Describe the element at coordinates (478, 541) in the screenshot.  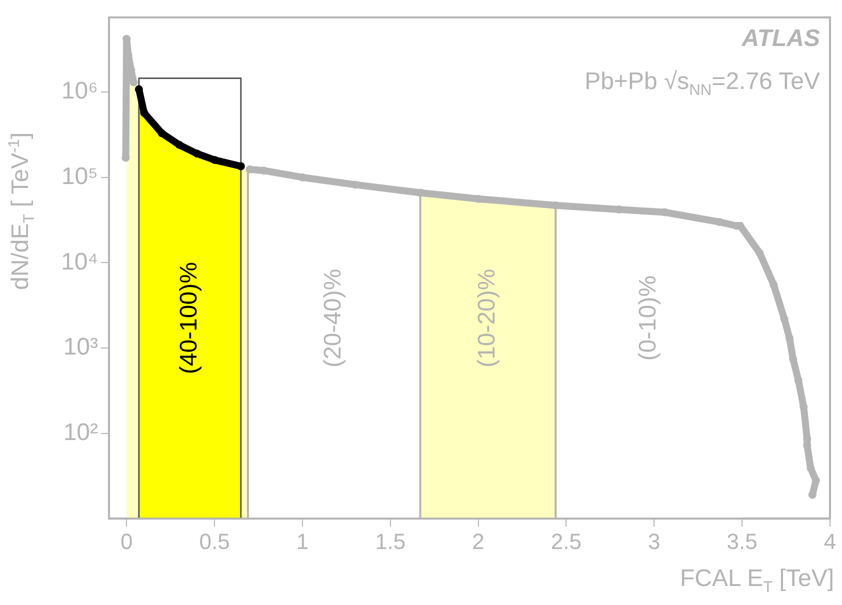
I see `x-tick-label: 2` at that location.